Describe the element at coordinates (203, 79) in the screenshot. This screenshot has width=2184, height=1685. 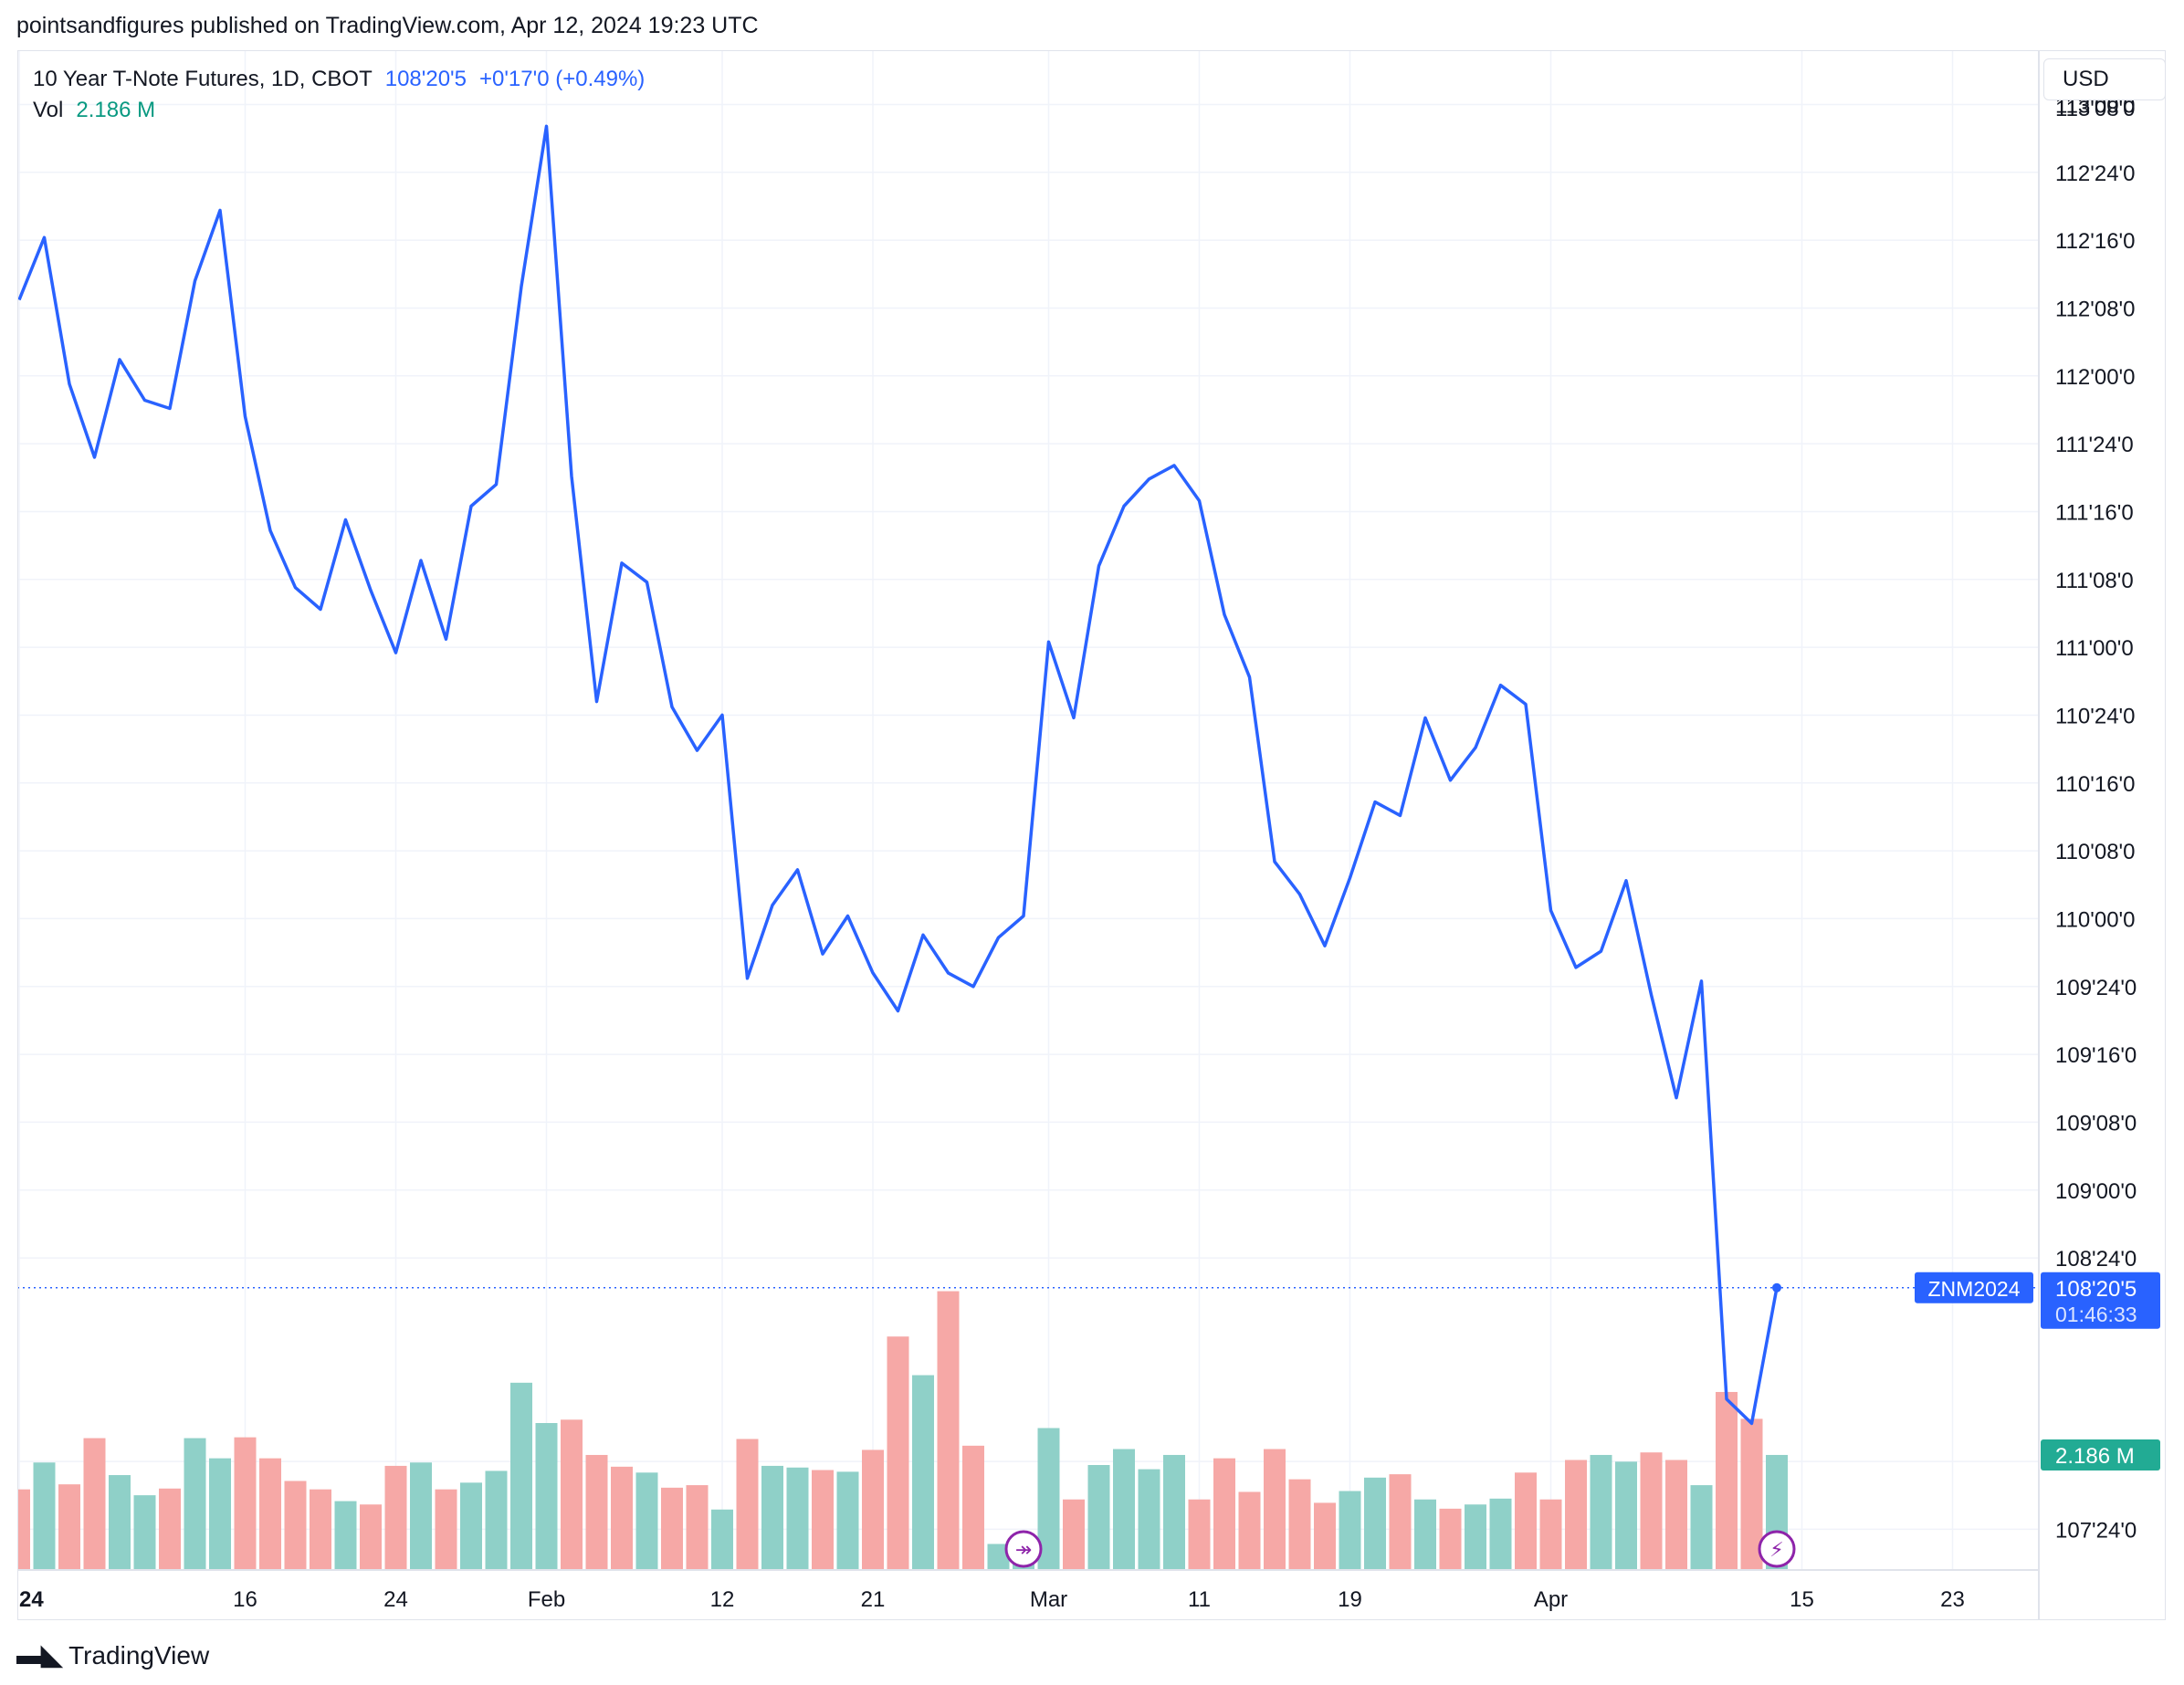
I see `legend-symbol: 10 Year T-Note Futures, 1D, CBOT` at that location.